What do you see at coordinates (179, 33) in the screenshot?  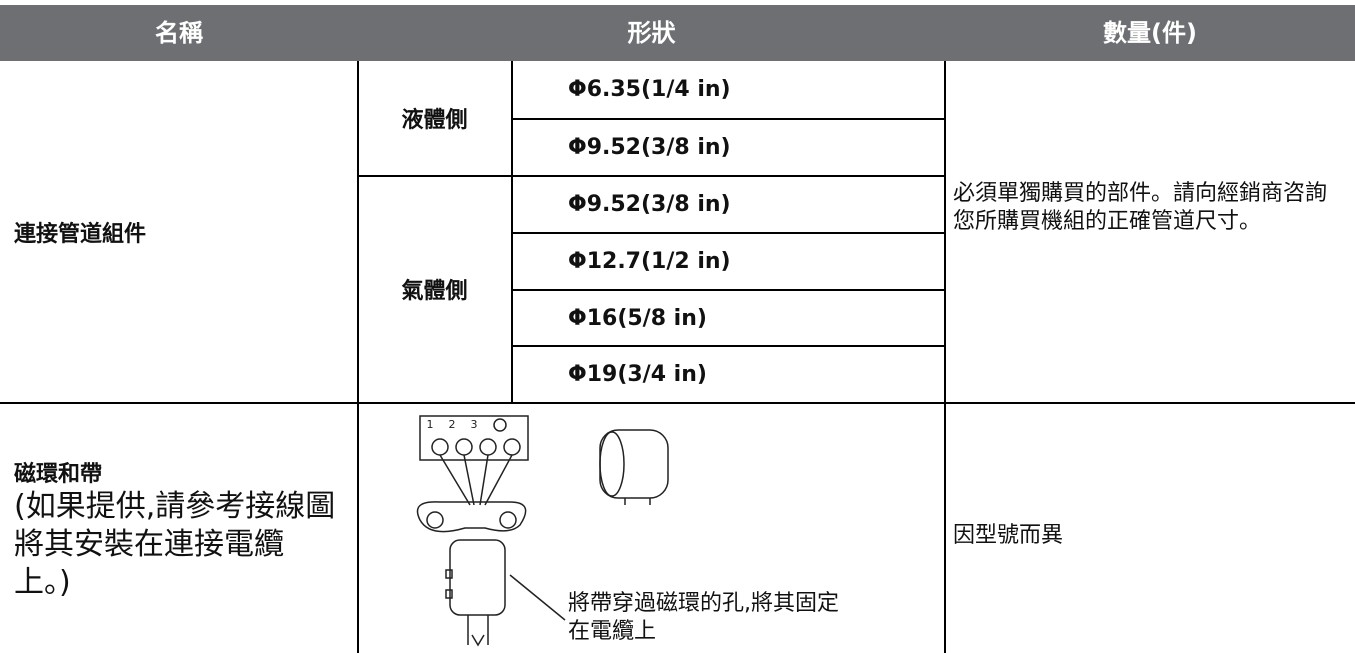 I see `header-cell: 名稱` at bounding box center [179, 33].